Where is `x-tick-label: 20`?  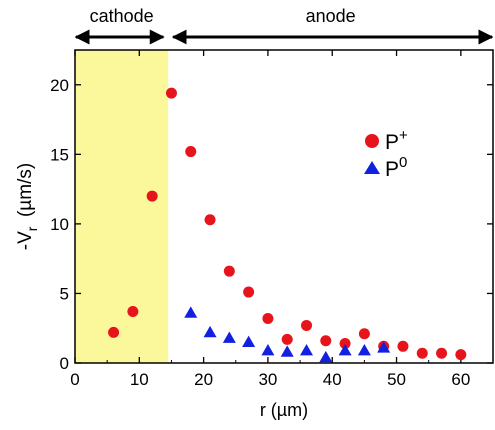 x-tick-label: 20 is located at coordinates (203, 379).